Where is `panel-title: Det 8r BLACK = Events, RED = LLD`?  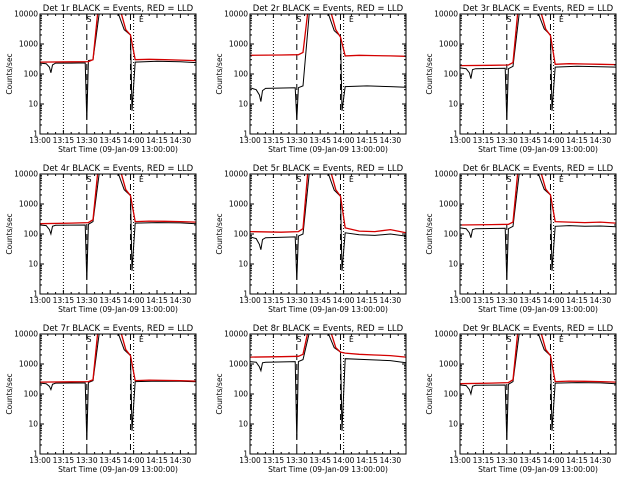
panel-title: Det 8r BLACK = Events, RED = LLD is located at coordinates (328, 329).